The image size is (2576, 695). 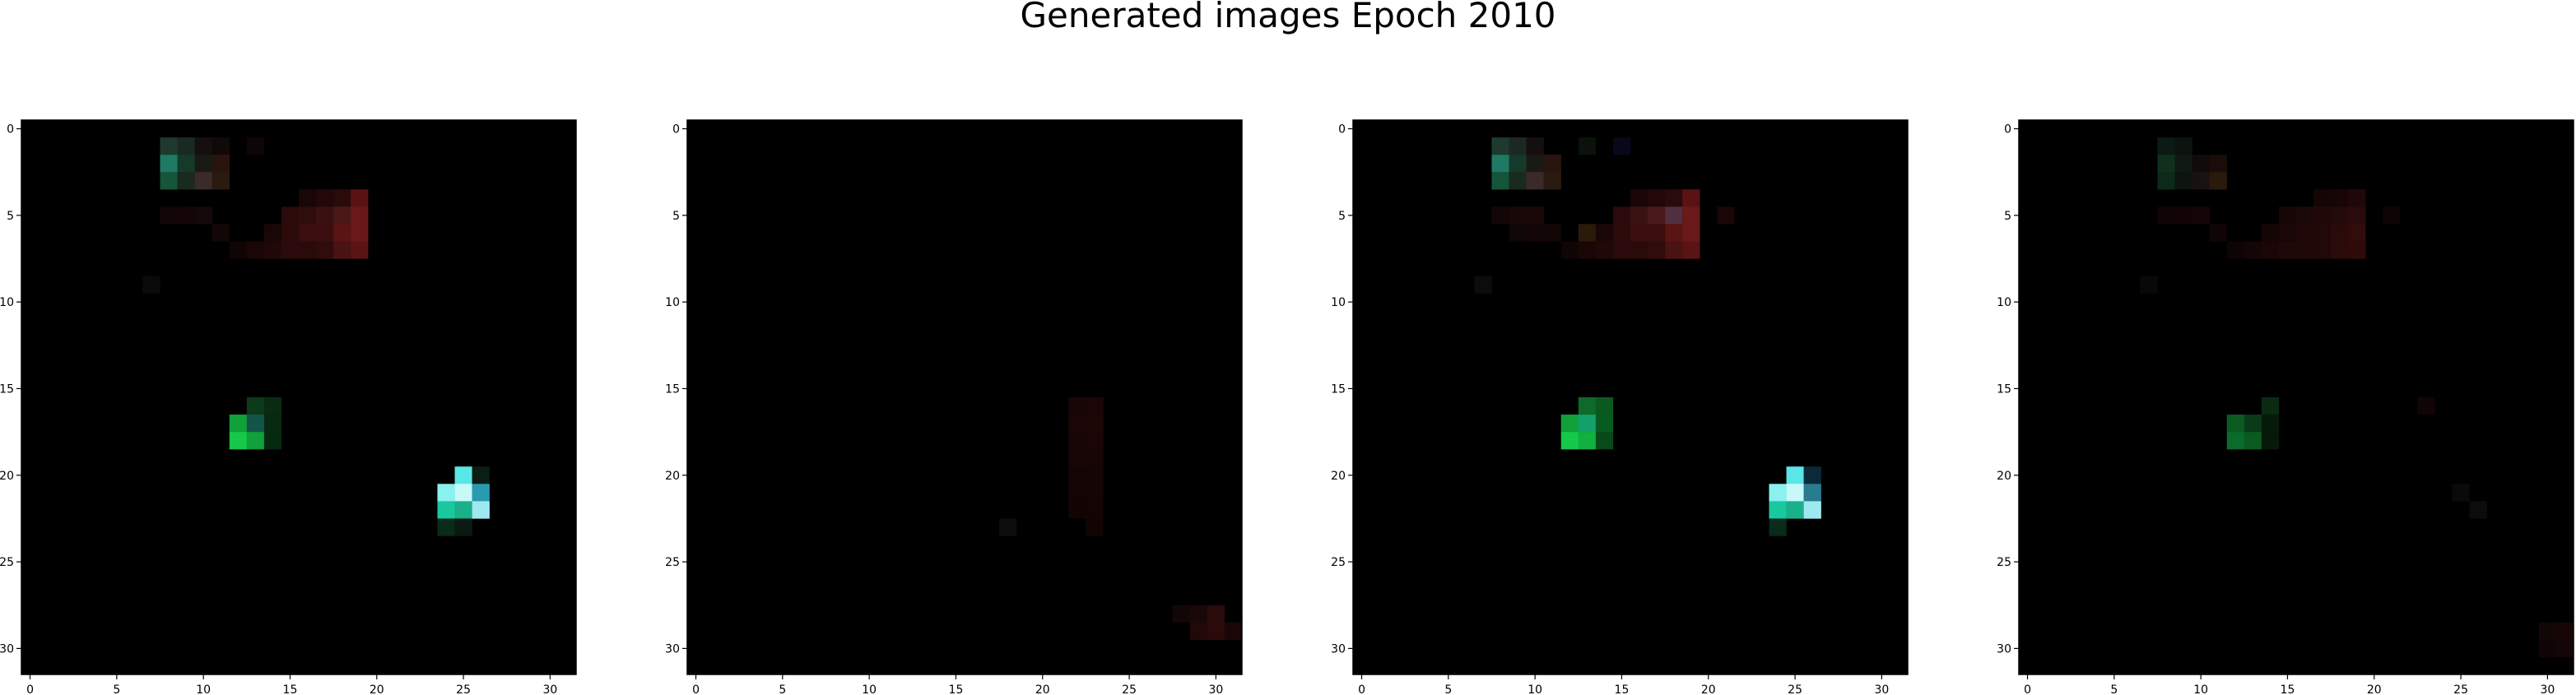 I want to click on y-tick-label: 15, so click(x=7, y=389).